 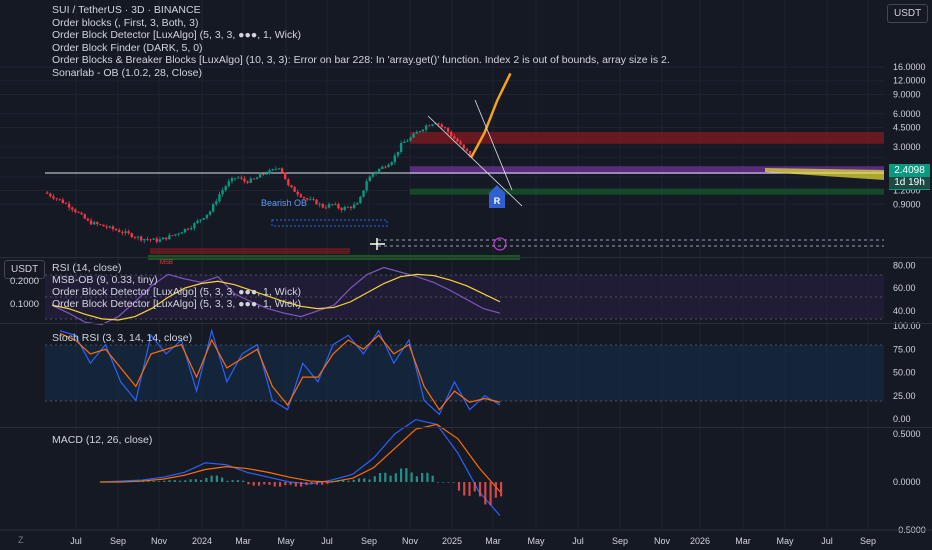 I want to click on series-line, so click(x=280, y=372).